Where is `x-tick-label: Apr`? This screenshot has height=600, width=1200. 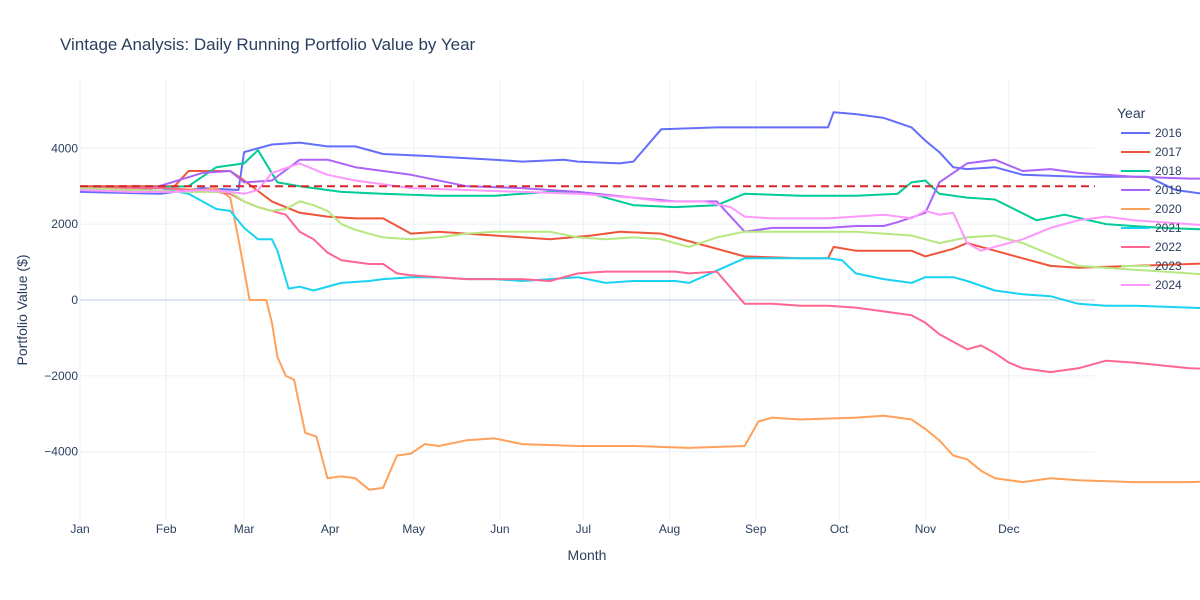 x-tick-label: Apr is located at coordinates (330, 529).